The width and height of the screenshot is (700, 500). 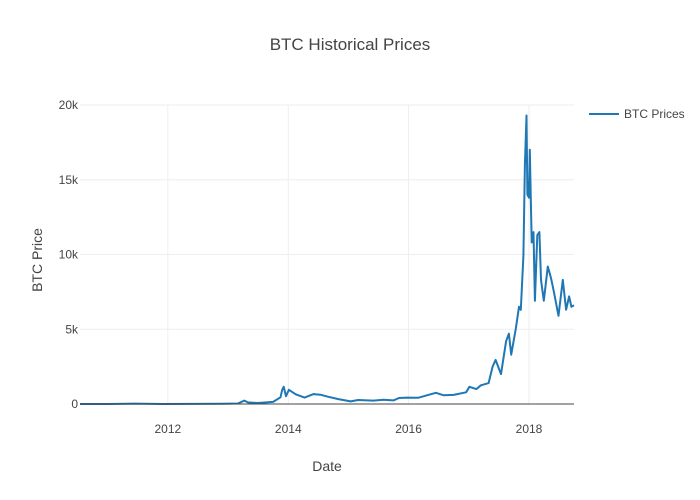 I want to click on x-axis-title: Date, so click(x=327, y=466).